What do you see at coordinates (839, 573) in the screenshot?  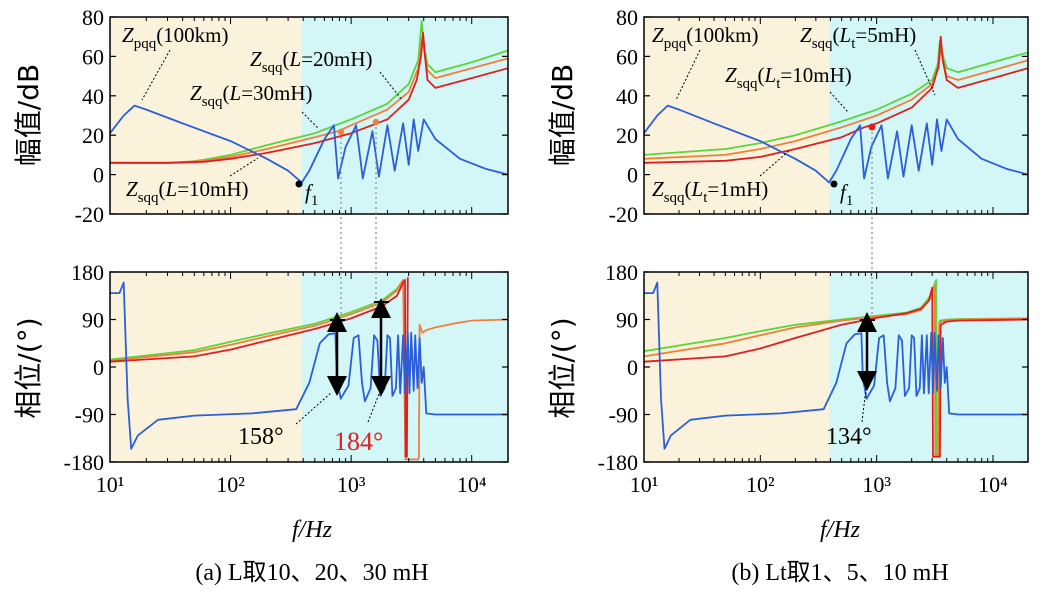 I see `caption-b: (b) Lt取1、5、10 mH` at bounding box center [839, 573].